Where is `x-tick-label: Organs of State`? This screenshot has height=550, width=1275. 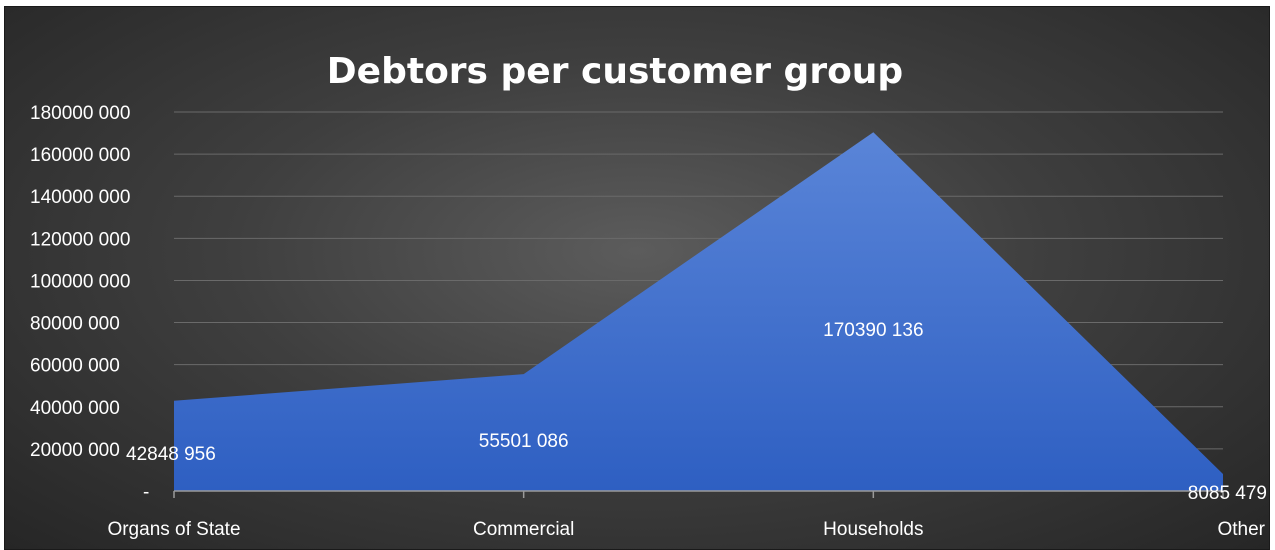 x-tick-label: Organs of State is located at coordinates (173, 529).